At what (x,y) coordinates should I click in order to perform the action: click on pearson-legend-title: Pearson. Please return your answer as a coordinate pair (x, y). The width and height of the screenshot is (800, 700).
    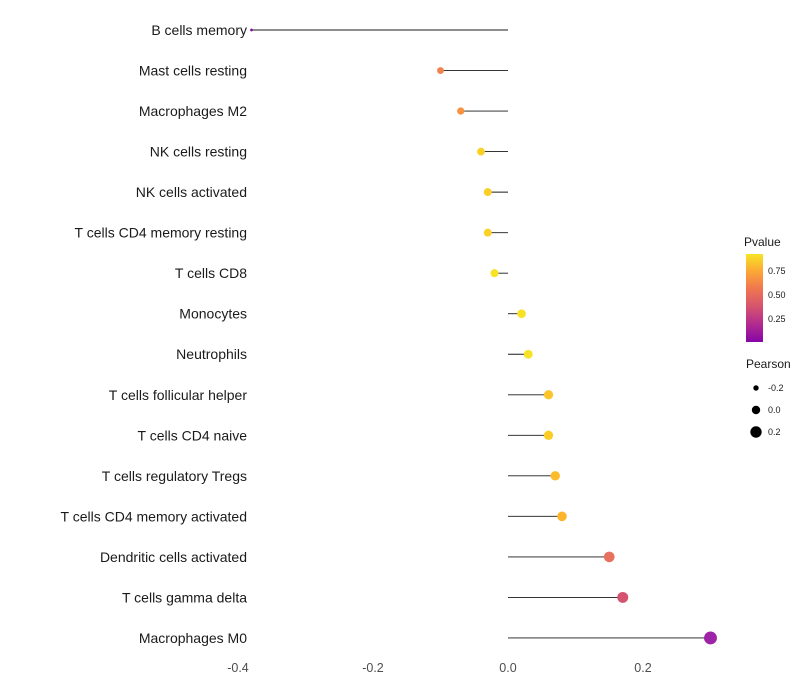
    Looking at the image, I should click on (768, 364).